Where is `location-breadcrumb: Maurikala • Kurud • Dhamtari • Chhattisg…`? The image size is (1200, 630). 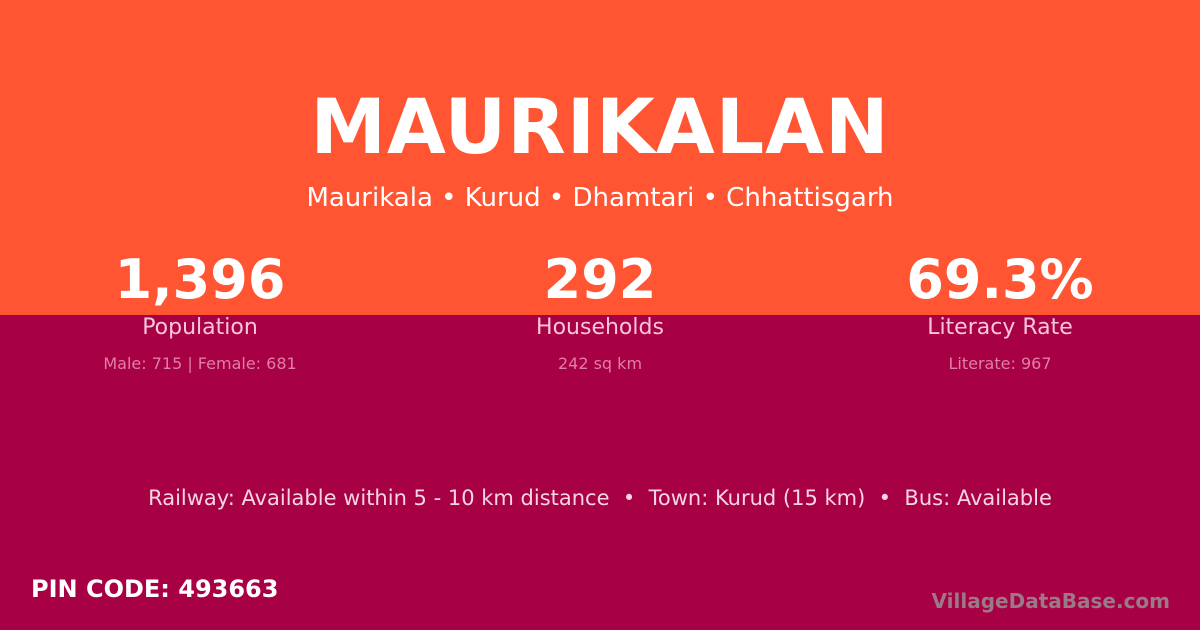 location-breadcrumb: Maurikala • Kurud • Dhamtari • Chhattisg… is located at coordinates (600, 198).